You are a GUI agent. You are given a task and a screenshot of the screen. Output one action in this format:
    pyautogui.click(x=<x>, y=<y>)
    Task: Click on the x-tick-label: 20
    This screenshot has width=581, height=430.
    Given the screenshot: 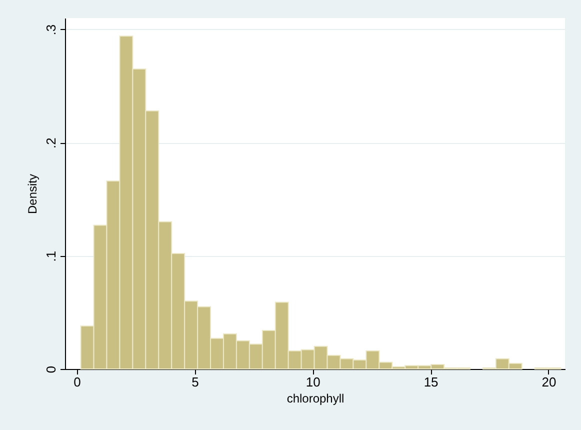 What is the action you would take?
    pyautogui.click(x=549, y=382)
    